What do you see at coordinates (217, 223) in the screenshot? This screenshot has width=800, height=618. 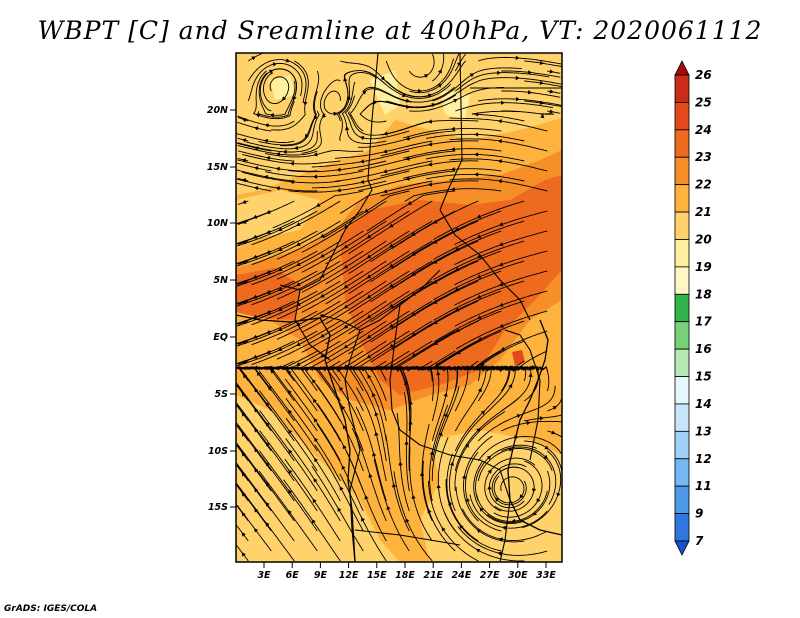 I see `lat-label: 10N` at bounding box center [217, 223].